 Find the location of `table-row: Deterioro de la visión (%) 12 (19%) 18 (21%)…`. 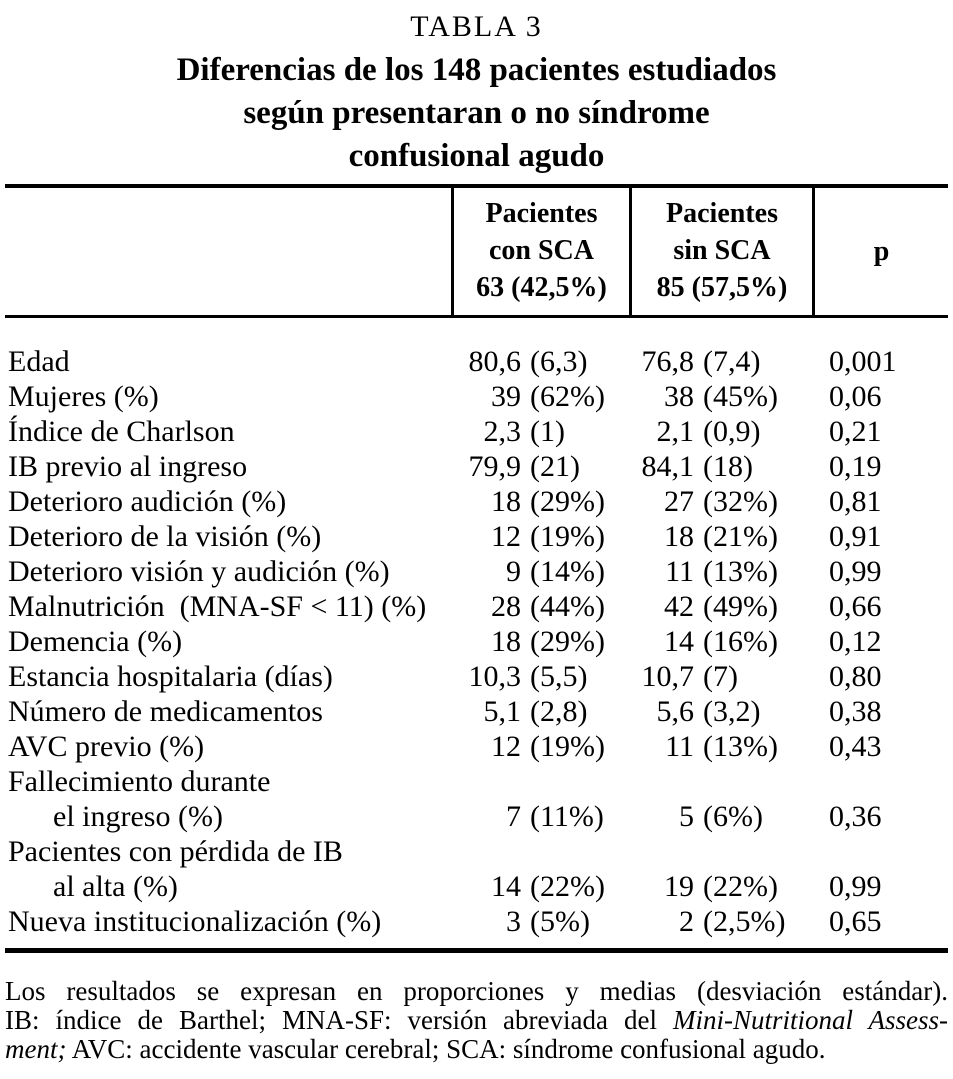

table-row: Deterioro de la visión (%) 12 (19%) 18 (21%)… is located at coordinates (476, 536).